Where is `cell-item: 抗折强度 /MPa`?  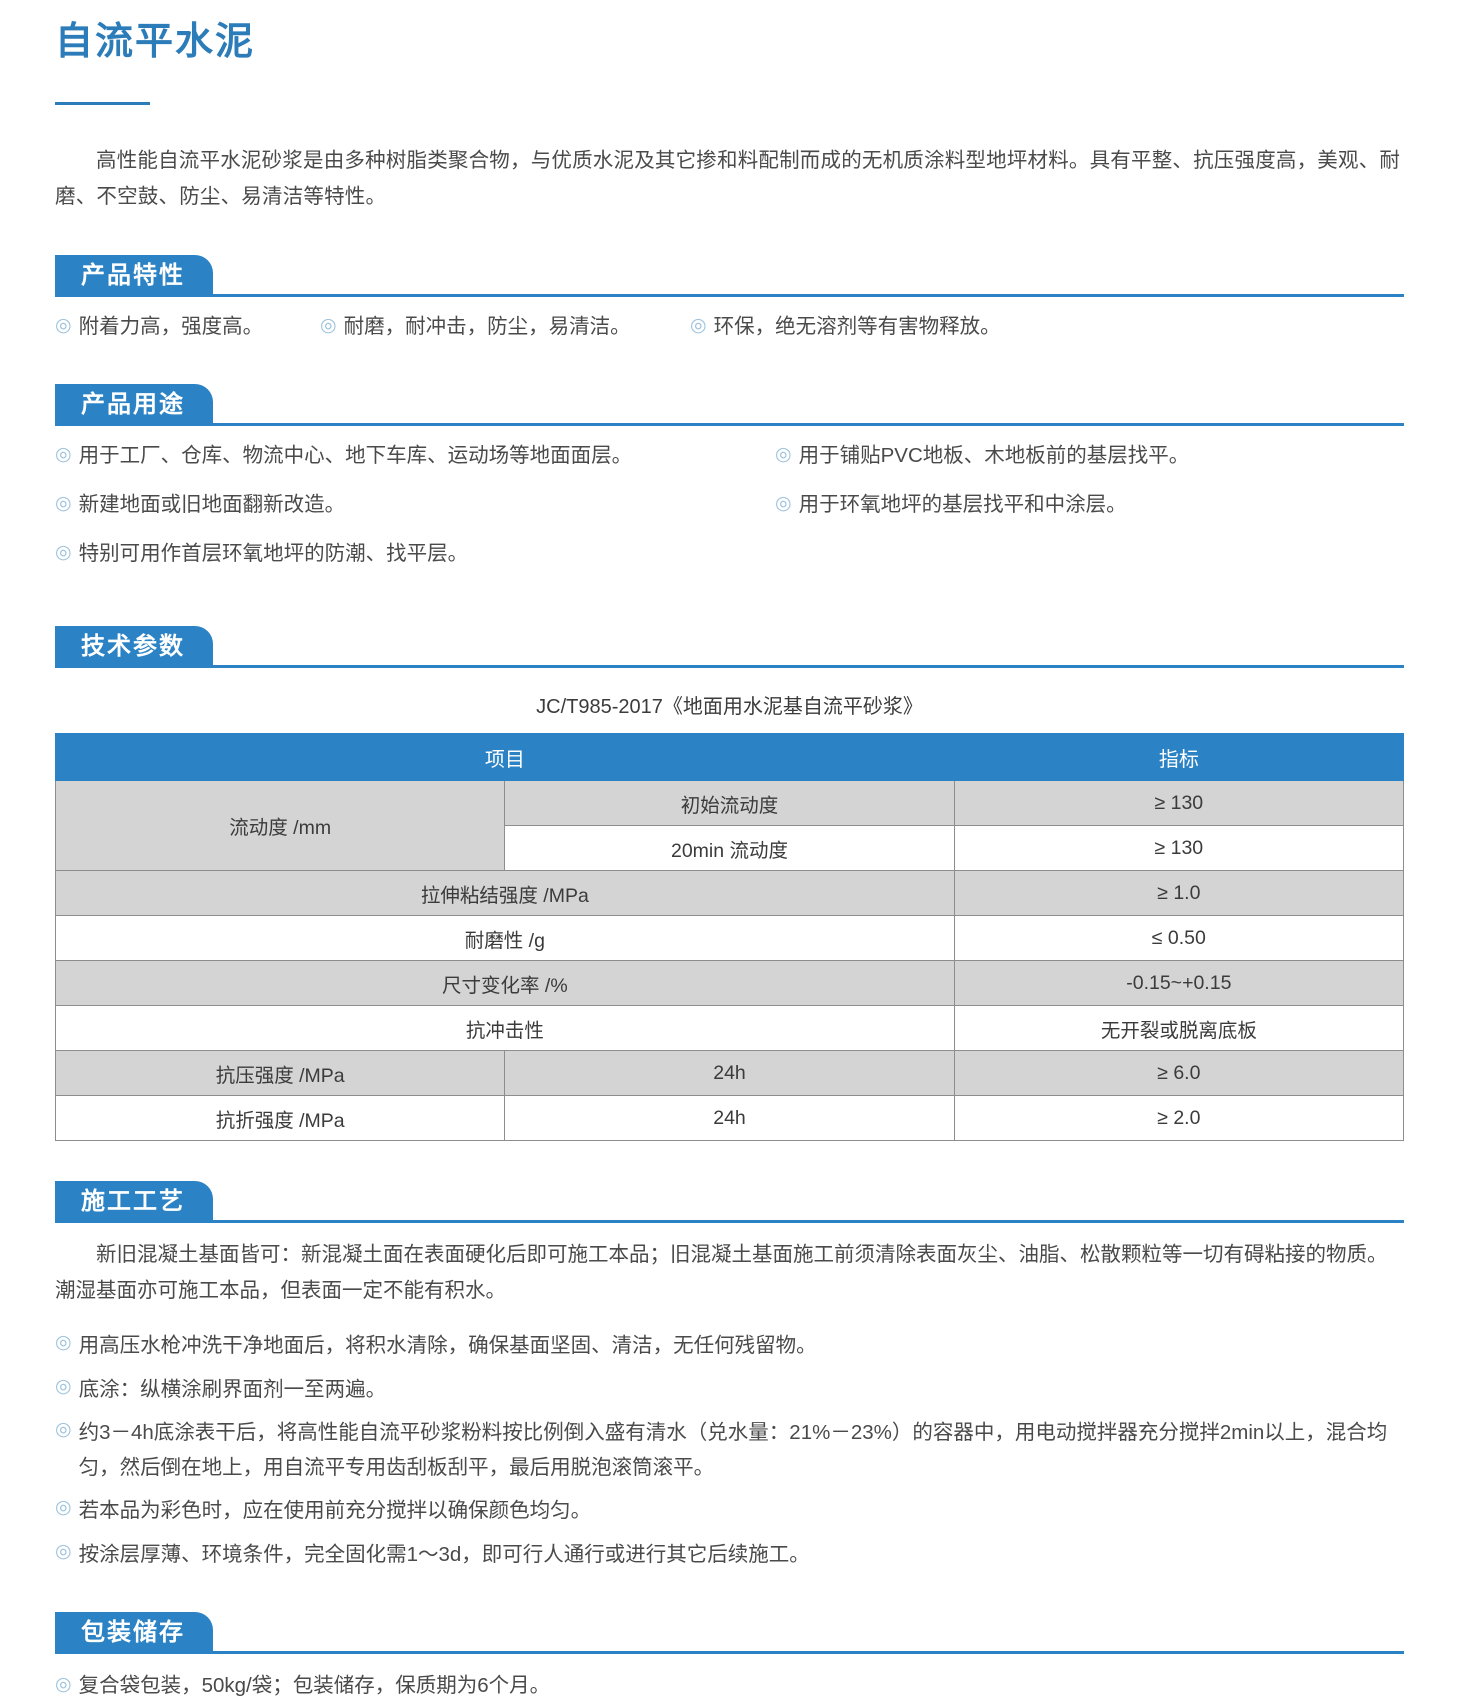
cell-item: 抗折强度 /MPa is located at coordinates (280, 1118).